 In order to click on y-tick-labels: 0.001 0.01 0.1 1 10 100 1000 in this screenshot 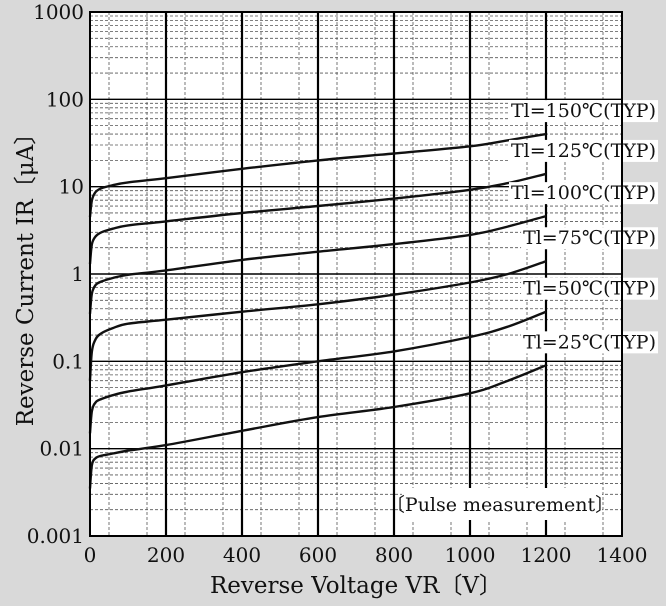, I will do `click(55, 274)`.